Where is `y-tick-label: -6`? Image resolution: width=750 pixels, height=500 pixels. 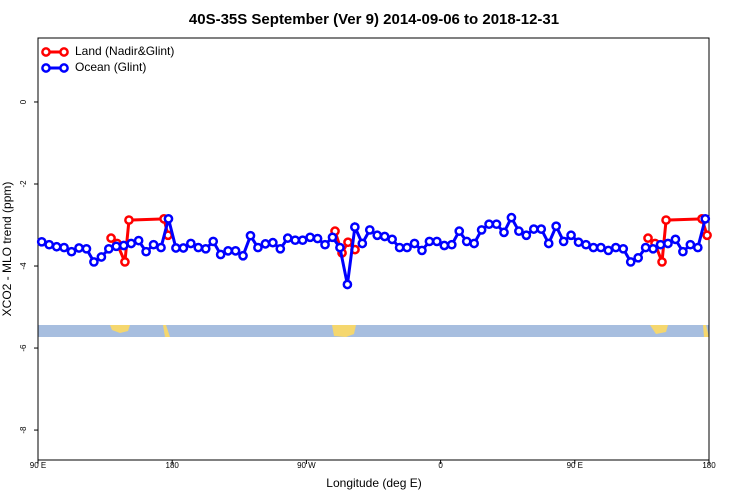
y-tick-label: -6 is located at coordinates (23, 348).